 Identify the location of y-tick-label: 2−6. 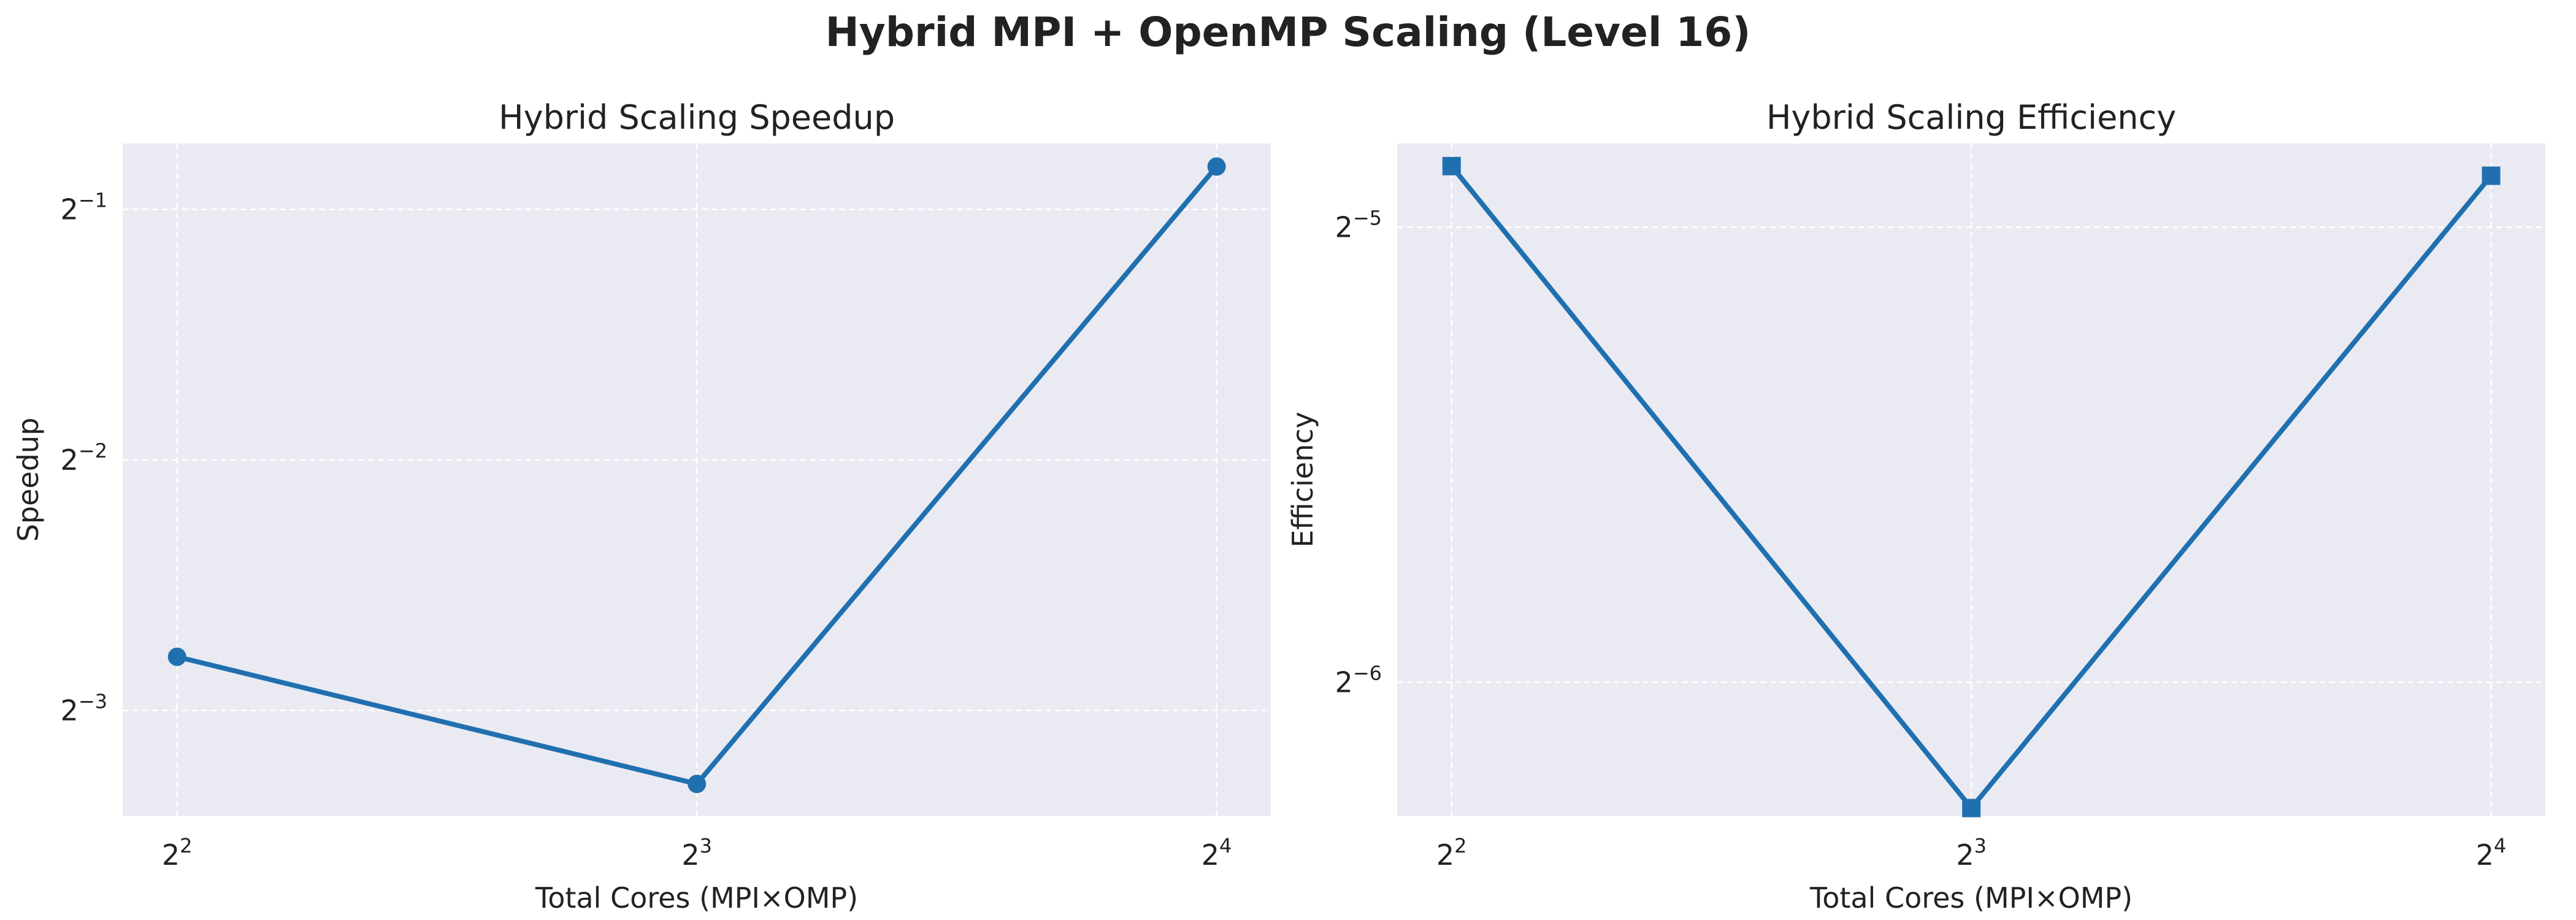
(1358, 680).